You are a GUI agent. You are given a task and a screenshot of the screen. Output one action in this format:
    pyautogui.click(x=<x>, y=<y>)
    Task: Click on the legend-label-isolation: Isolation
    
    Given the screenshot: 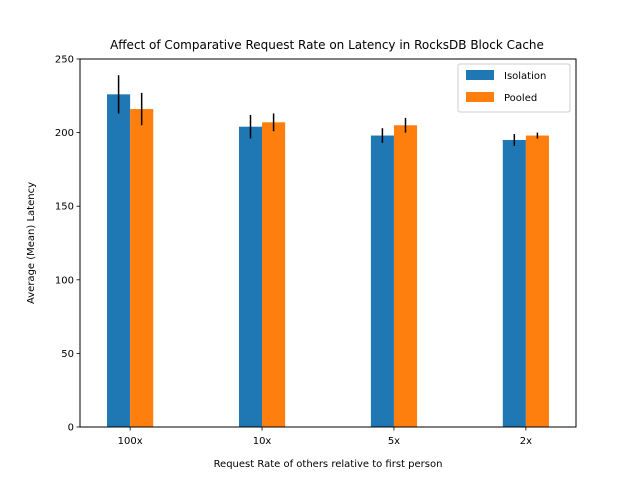 What is the action you would take?
    pyautogui.click(x=525, y=76)
    